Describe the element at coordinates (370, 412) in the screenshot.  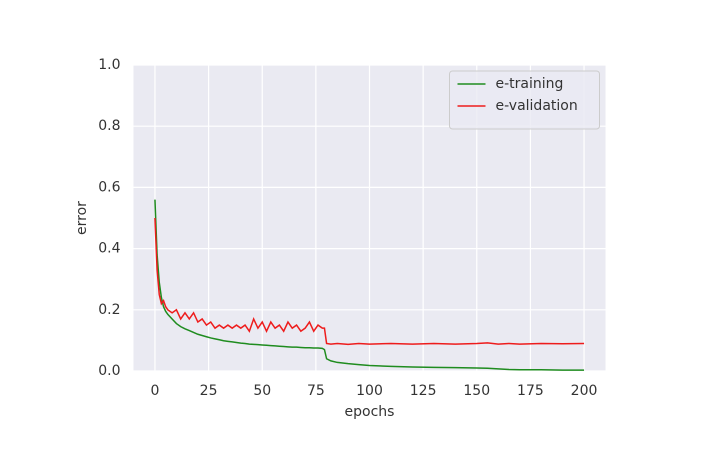
I see `x-axis-label: epochs` at that location.